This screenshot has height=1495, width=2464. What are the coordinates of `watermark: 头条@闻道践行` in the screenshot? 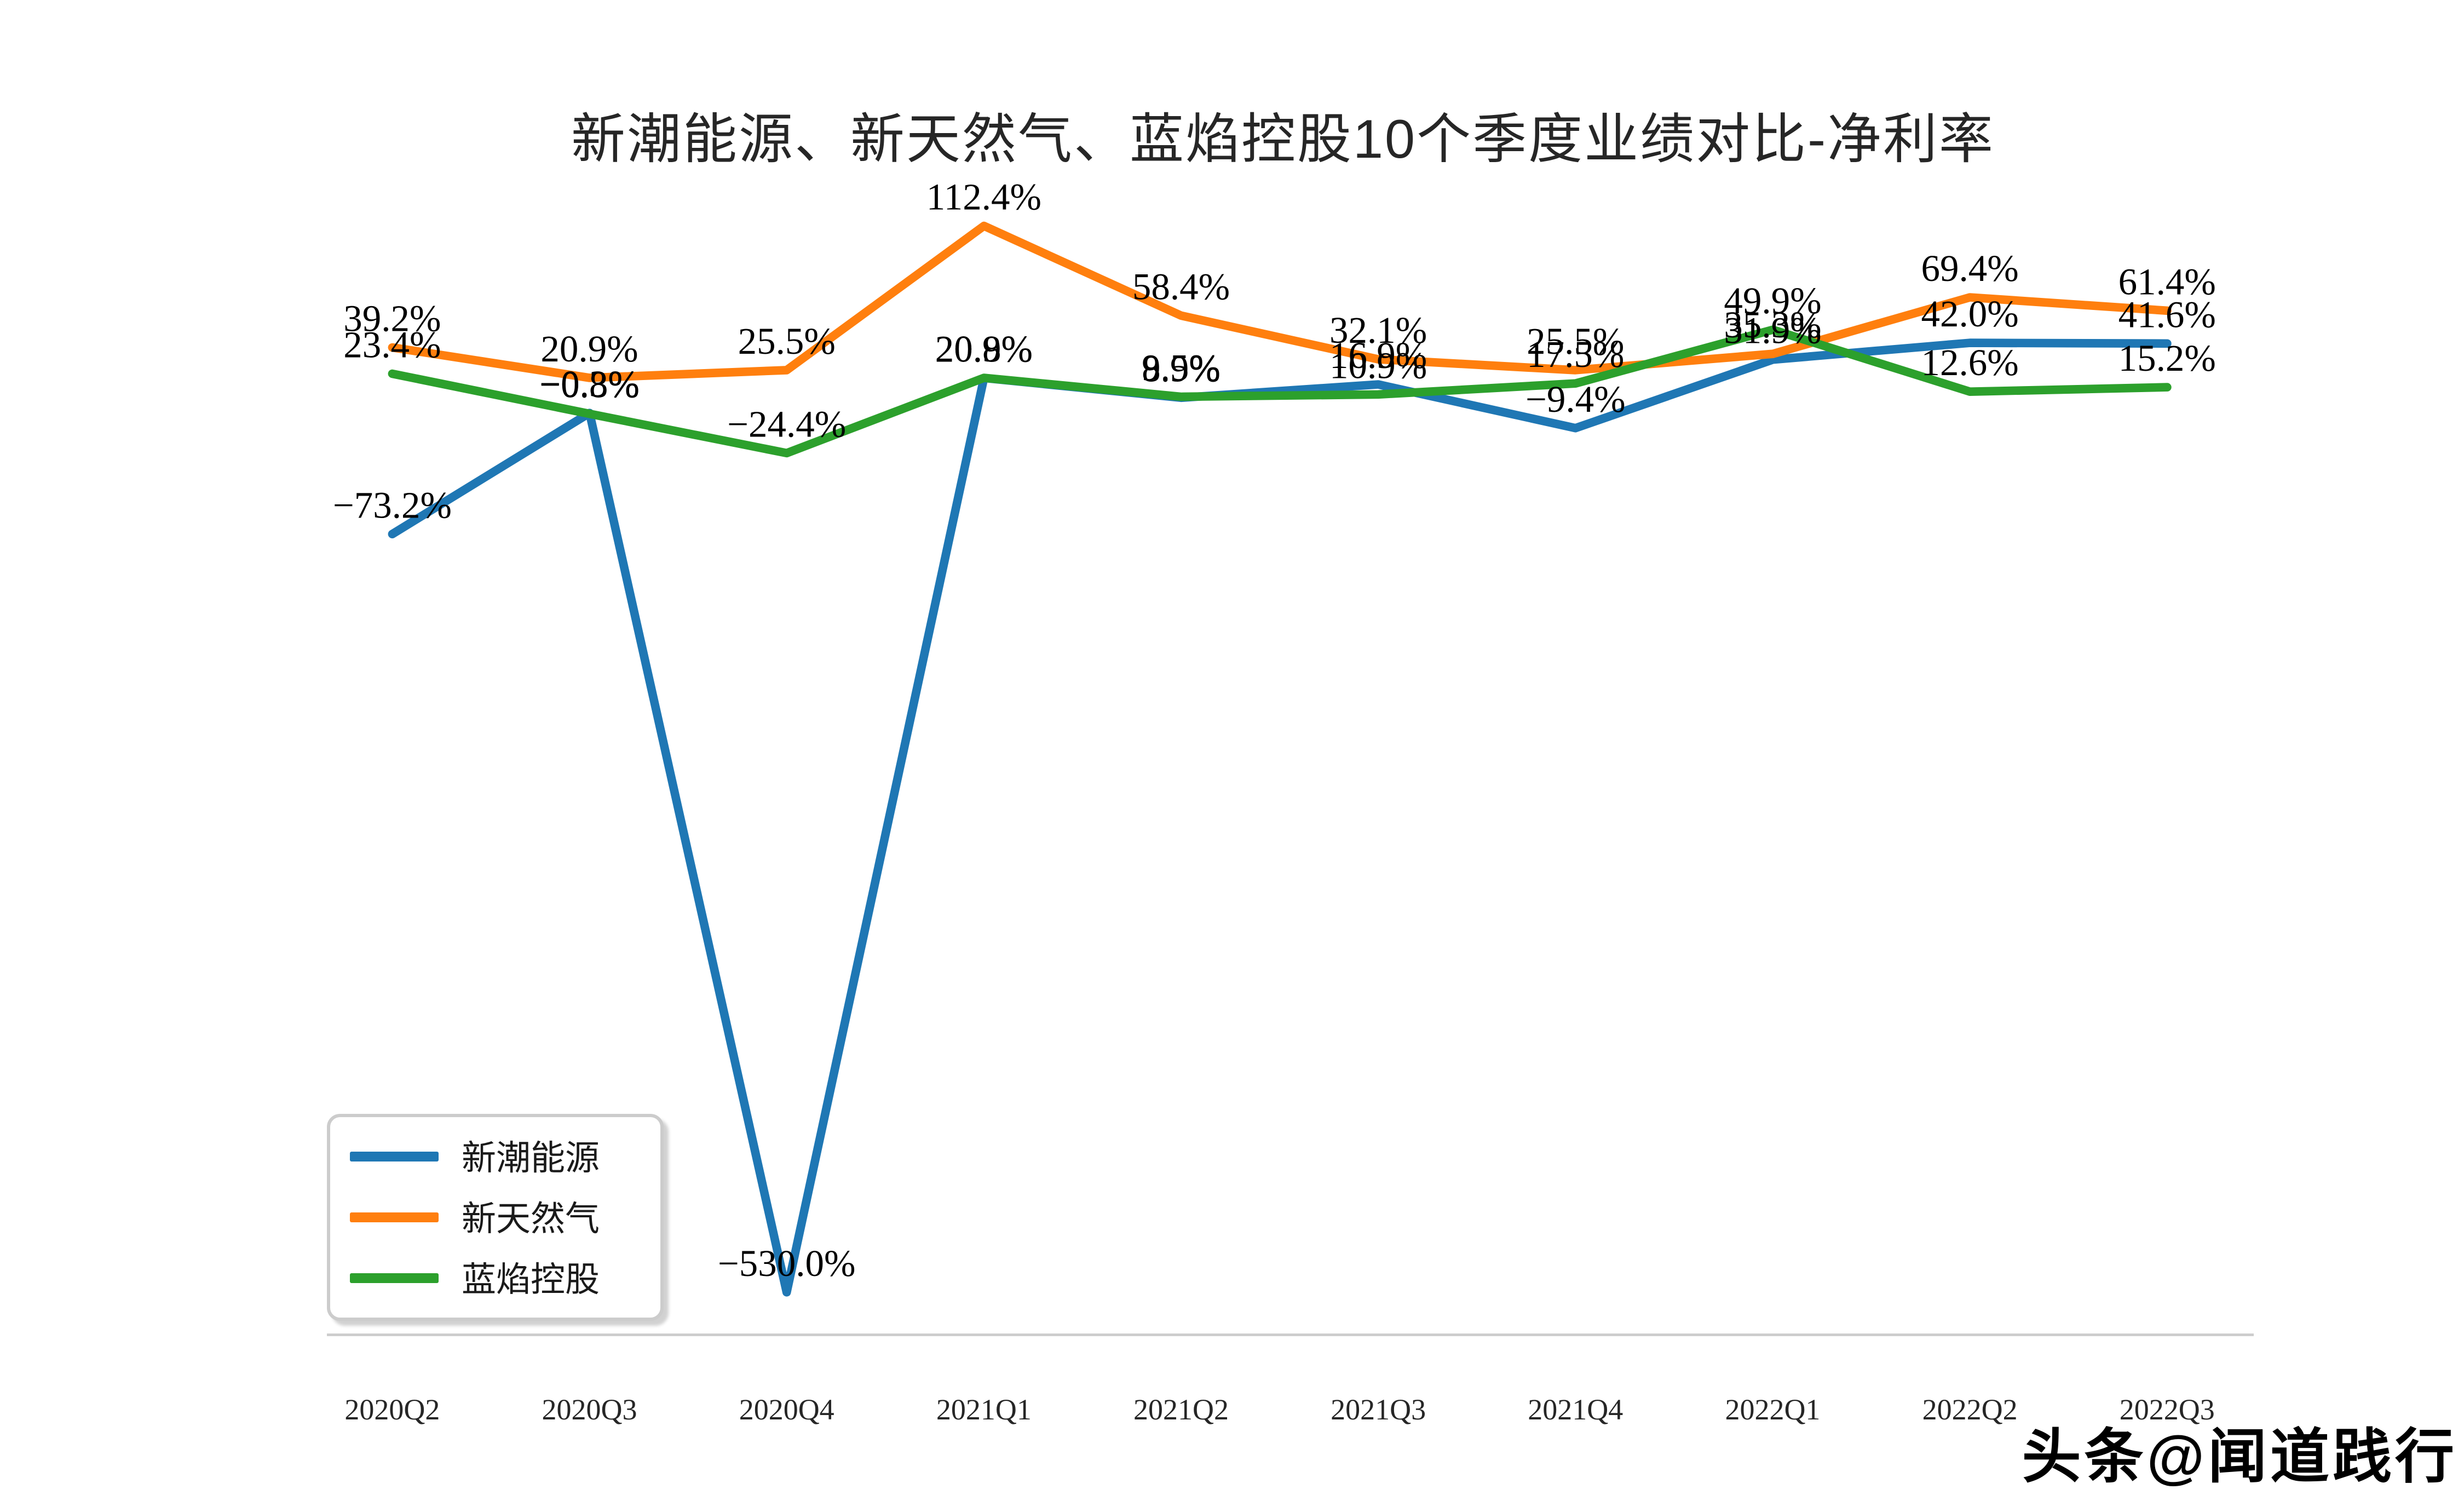 It's located at (2239, 1457).